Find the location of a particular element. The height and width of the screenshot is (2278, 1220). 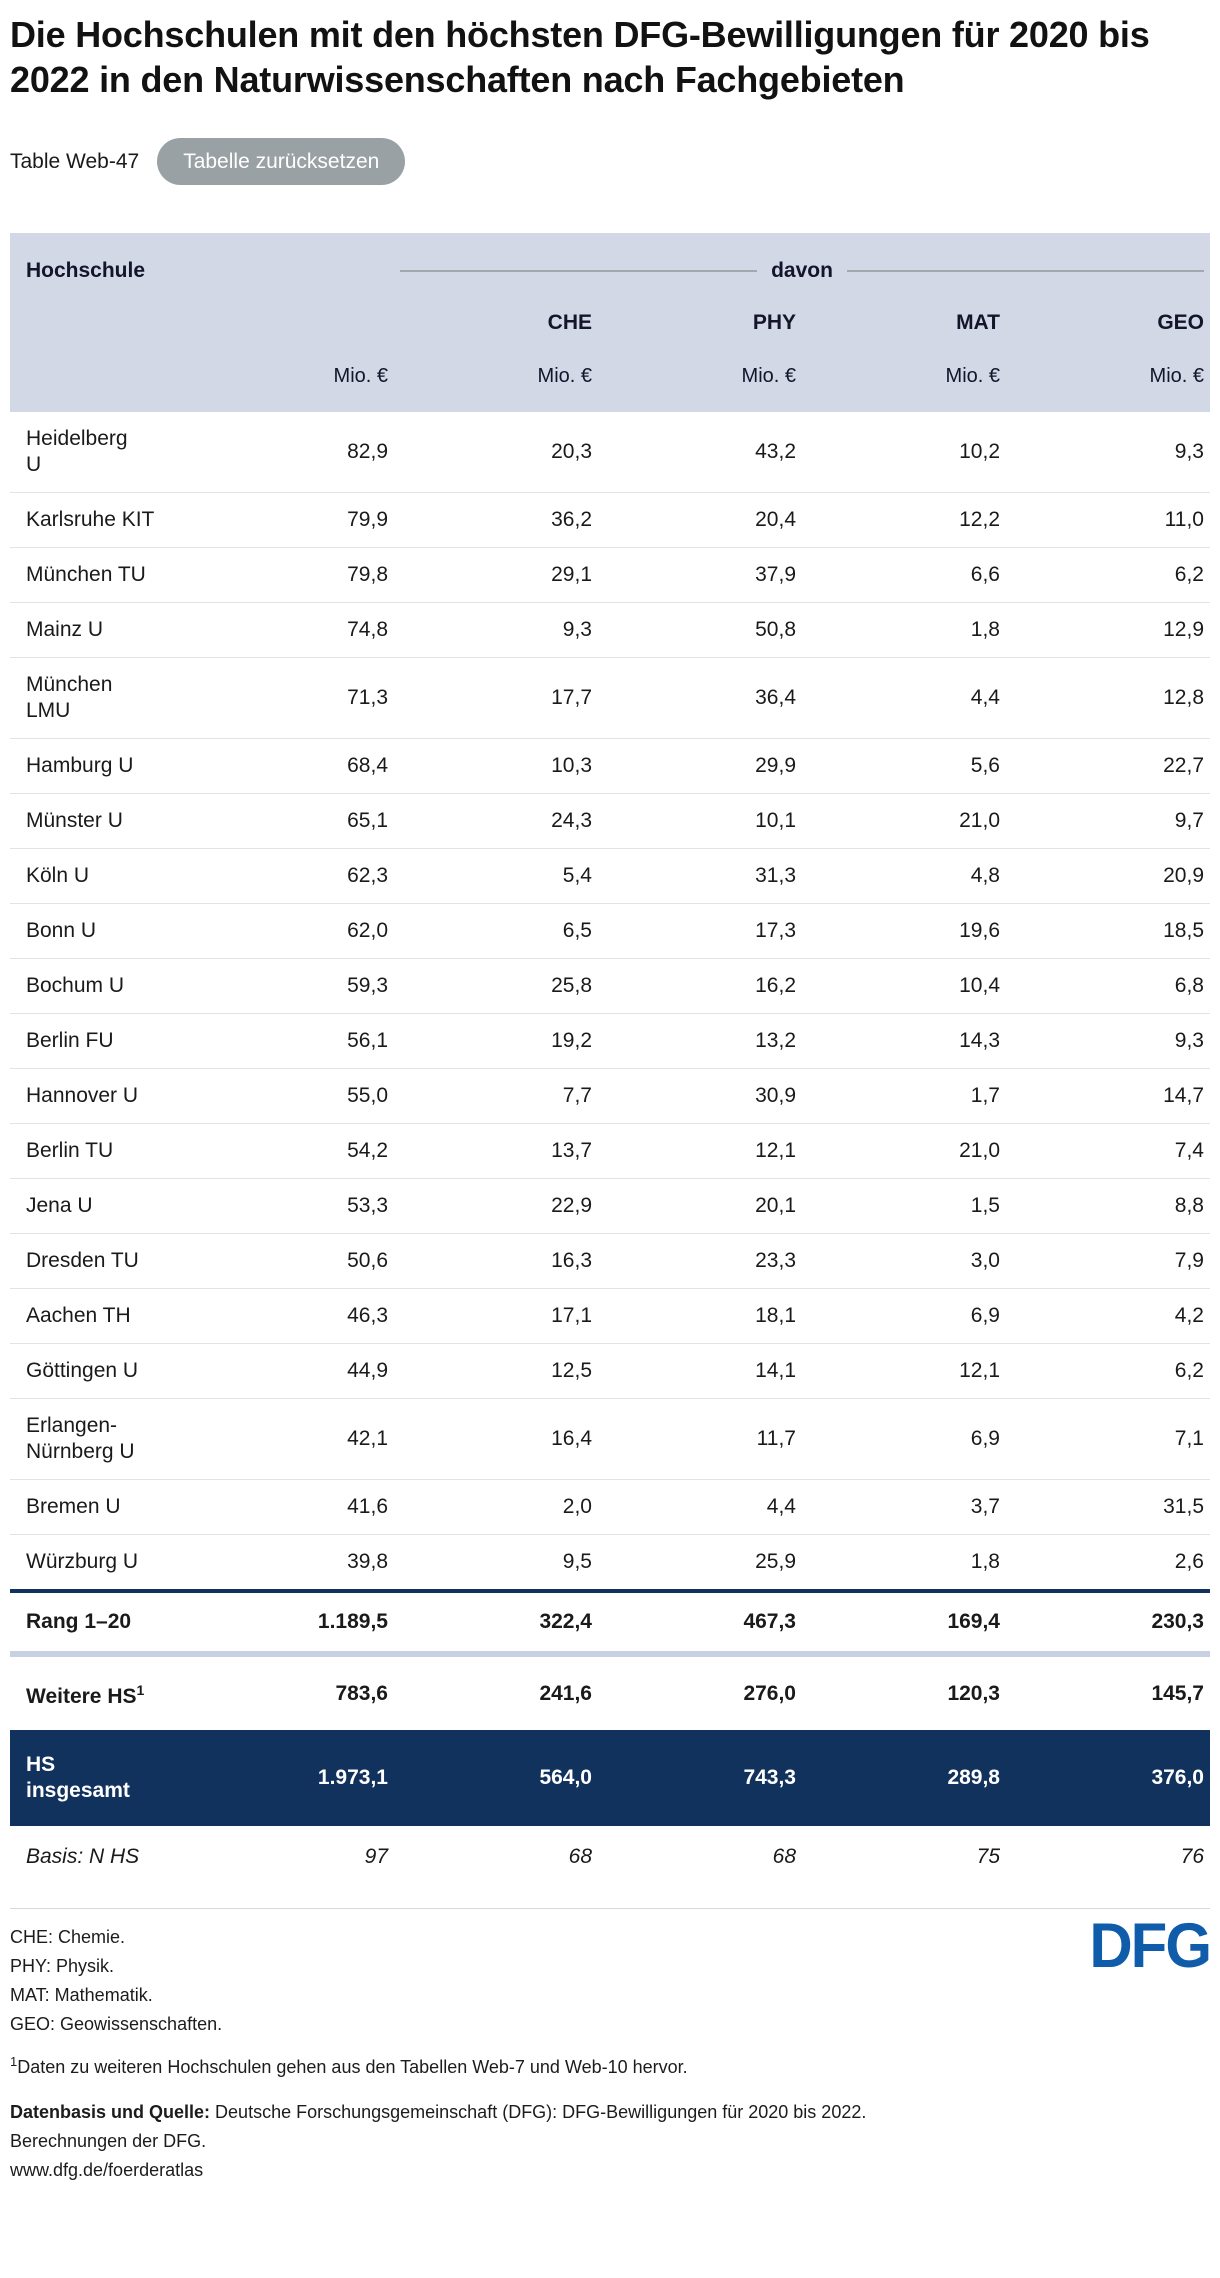

cell-value: 21,0 is located at coordinates (904, 821).